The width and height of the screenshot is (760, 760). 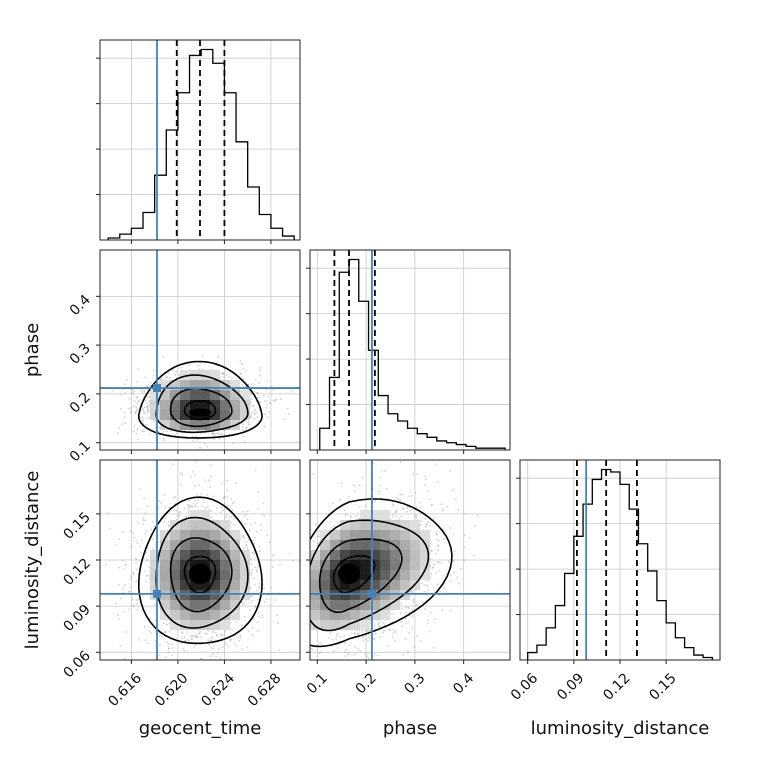 What do you see at coordinates (184, 357) in the screenshot?
I see `scatter-phase-vs-geocent-time-panel: 0.10.20.30.4` at bounding box center [184, 357].